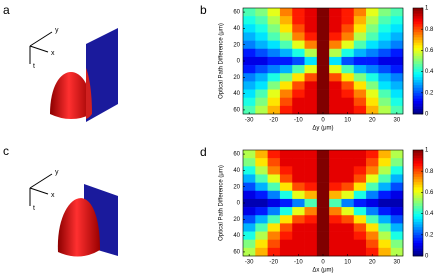  Describe the element at coordinates (372, 263) in the screenshot. I see `x-tick-label: 20` at that location.